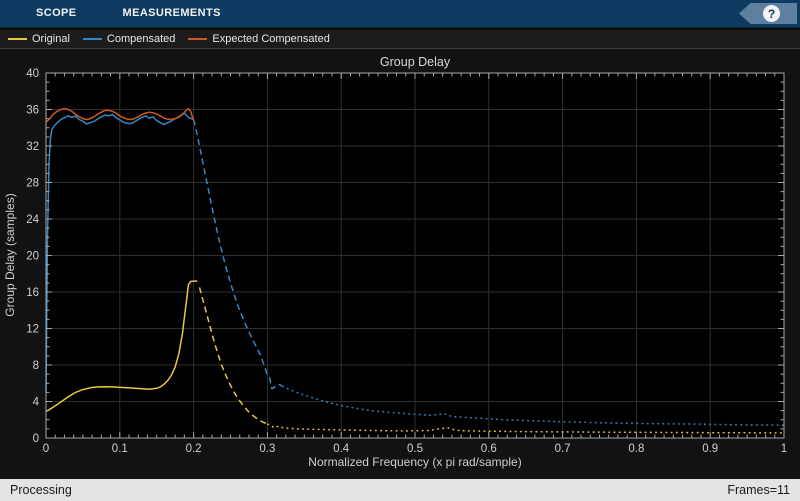  I want to click on legend-line-compensated, so click(92, 39).